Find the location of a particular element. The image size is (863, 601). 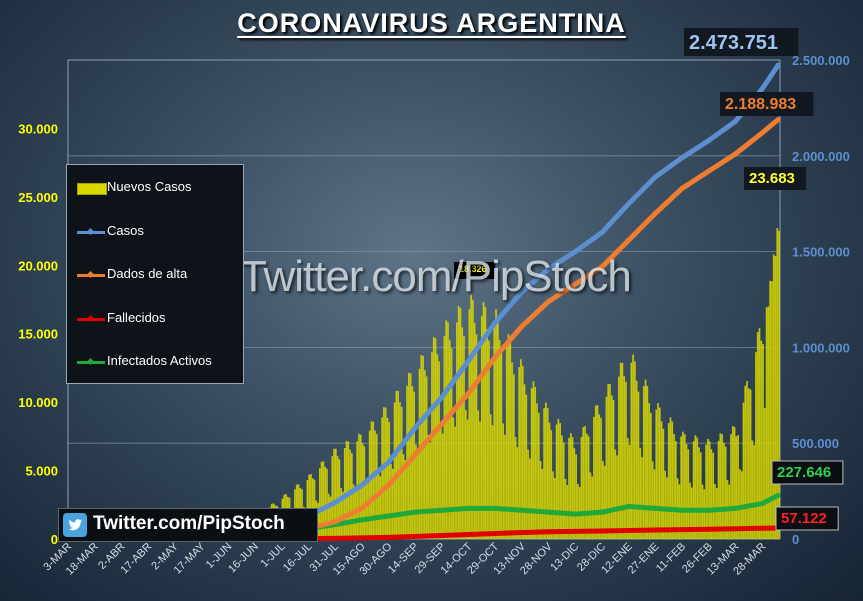

peak-annotation-text: 18.326 is located at coordinates (473, 269).